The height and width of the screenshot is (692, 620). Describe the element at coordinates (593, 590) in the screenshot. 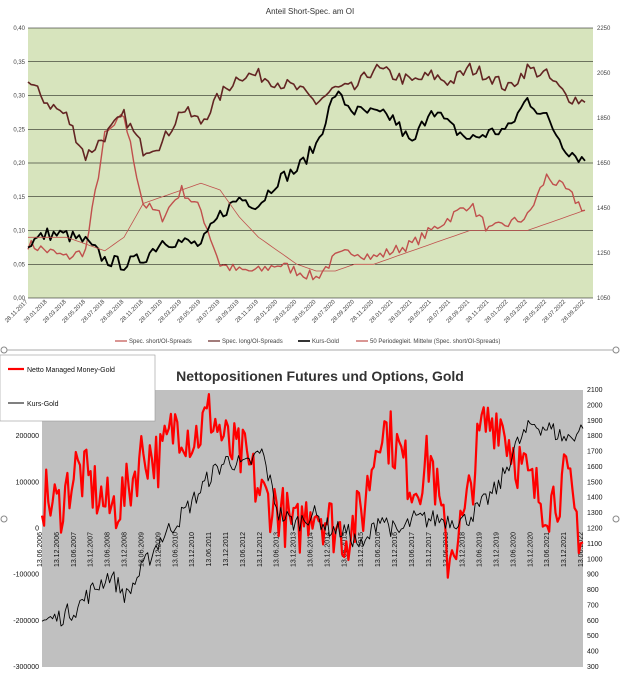

I see `y-right-tick-label: 800` at that location.